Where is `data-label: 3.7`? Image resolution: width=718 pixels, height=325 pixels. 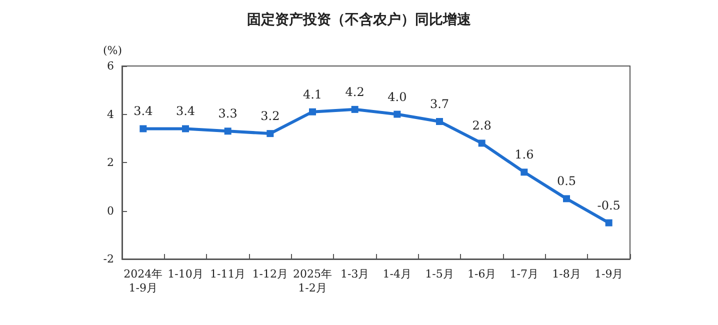
data-label: 3.7 is located at coordinates (440, 103).